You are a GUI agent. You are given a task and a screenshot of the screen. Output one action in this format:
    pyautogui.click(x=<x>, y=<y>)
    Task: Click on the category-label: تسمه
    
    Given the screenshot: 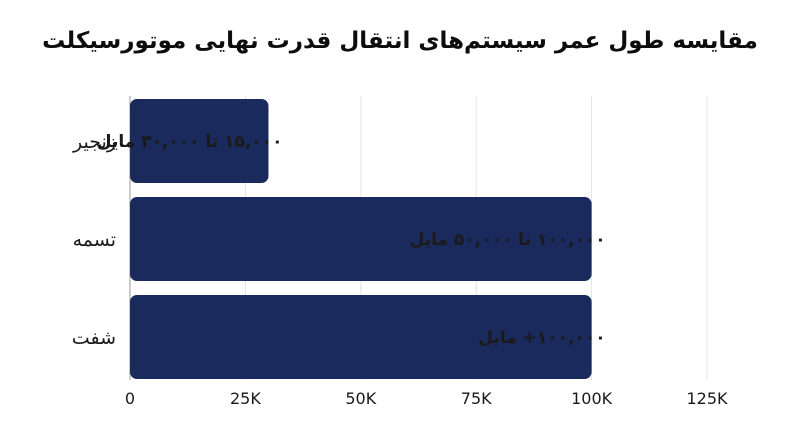 What is the action you would take?
    pyautogui.click(x=94, y=240)
    